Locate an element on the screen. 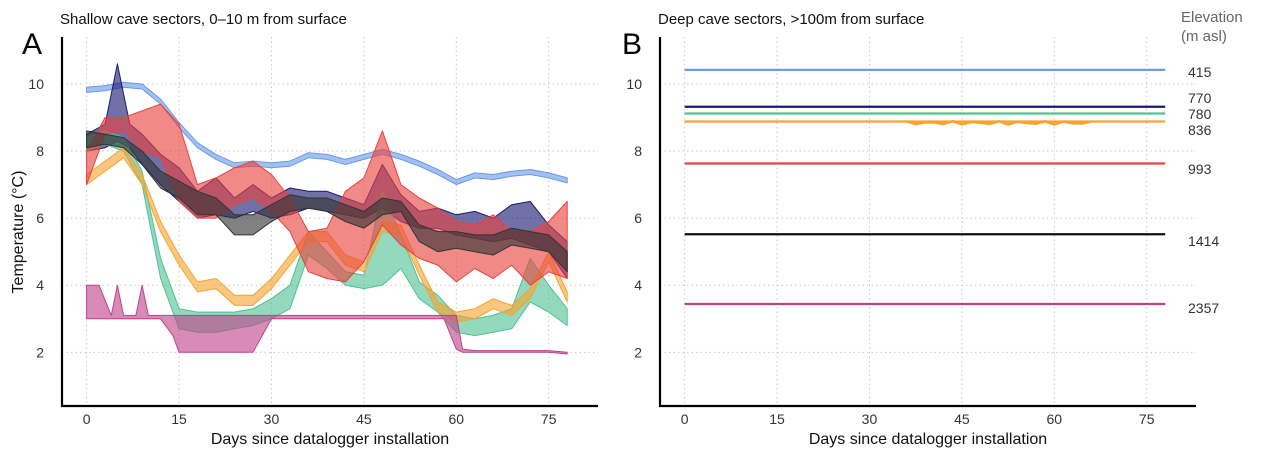 The image size is (1267, 455). panel-a-x-axis-title: Days since datalogger installation is located at coordinates (330, 439).